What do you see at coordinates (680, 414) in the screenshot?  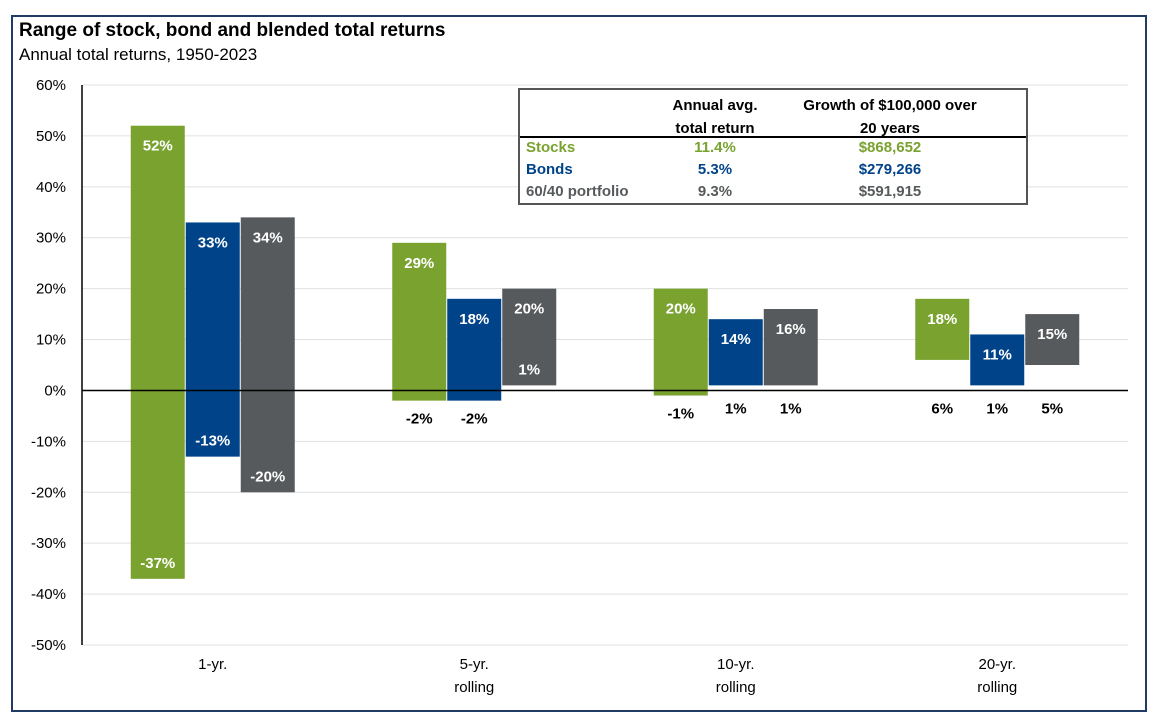 I see `data-label-low: -1%` at bounding box center [680, 414].